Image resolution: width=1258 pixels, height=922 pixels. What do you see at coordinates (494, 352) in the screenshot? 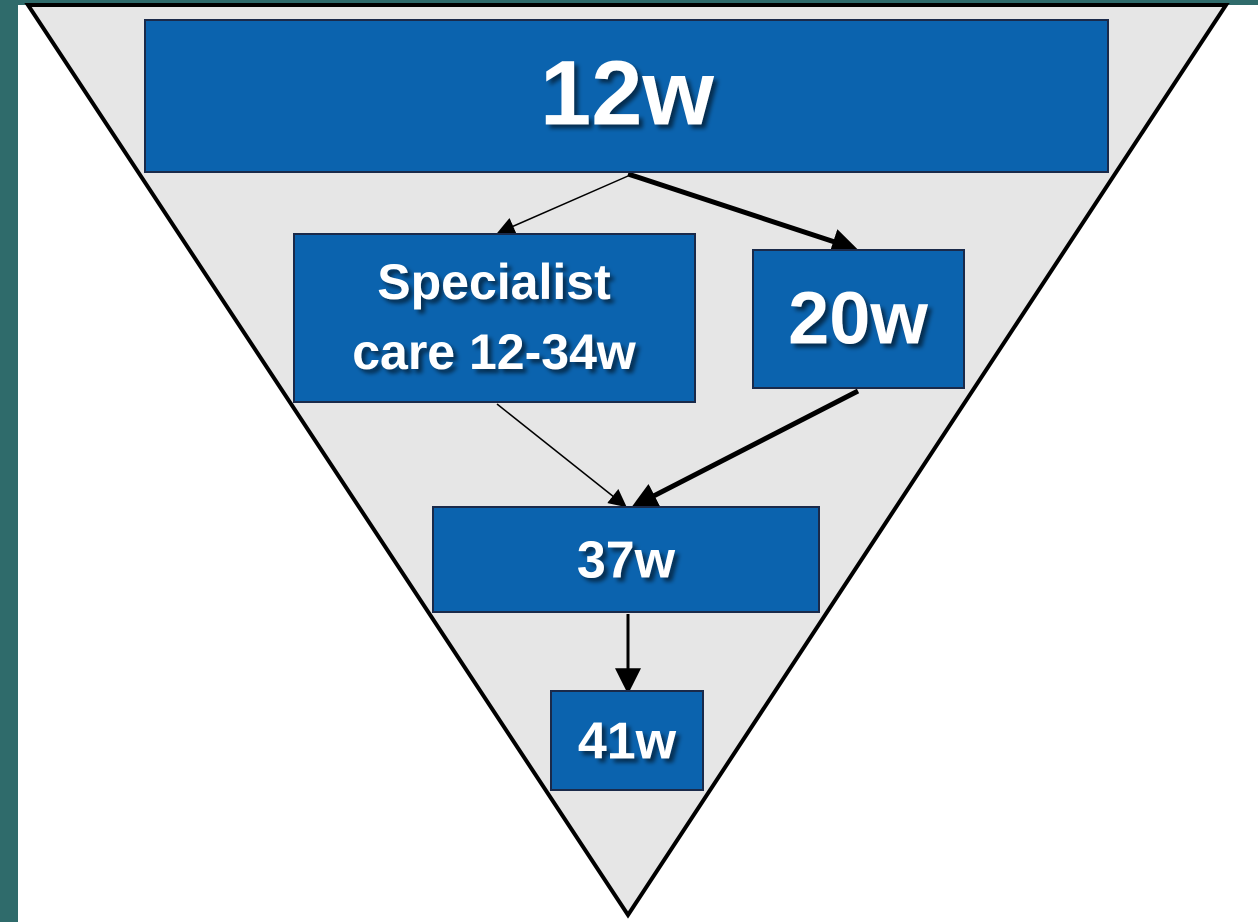
I see `node-label: care 12-34w` at bounding box center [494, 352].